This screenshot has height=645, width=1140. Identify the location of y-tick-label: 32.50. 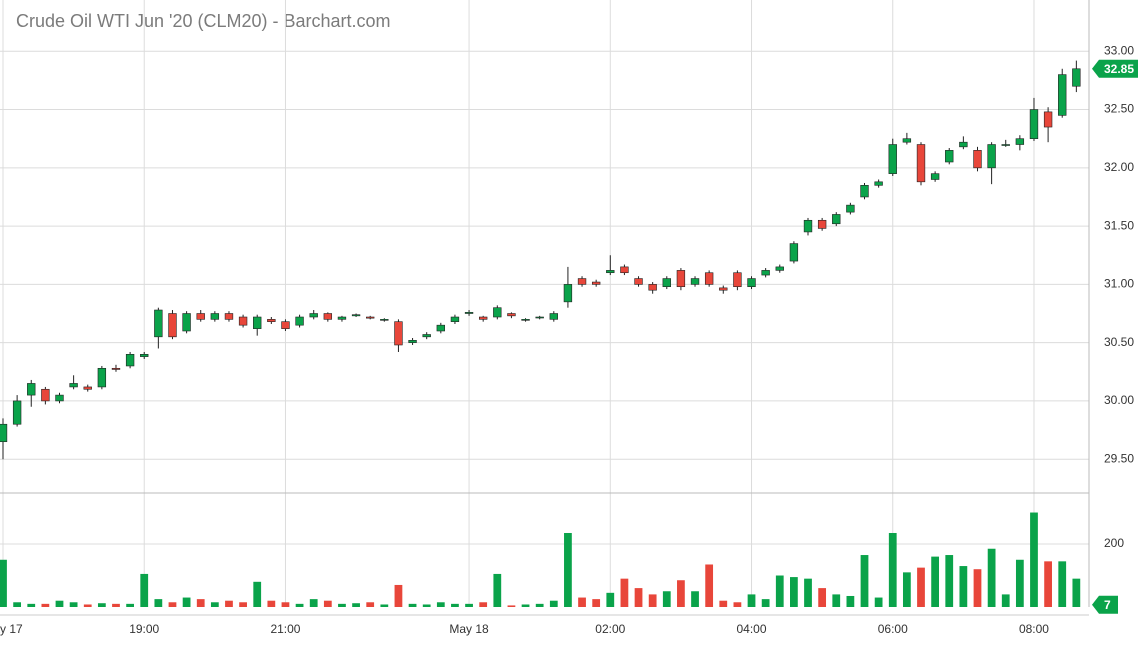
(1119, 109).